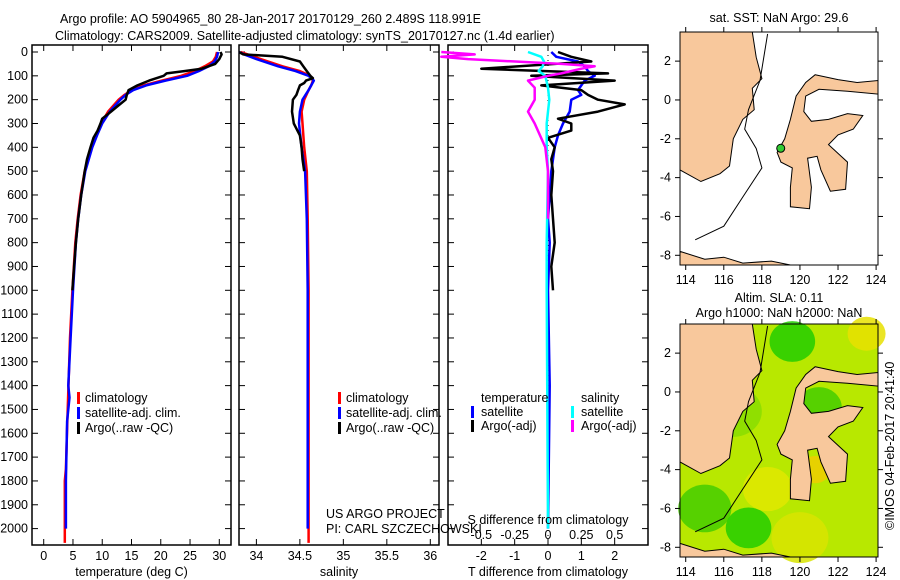 This screenshot has height=580, width=900. What do you see at coordinates (482, 535) in the screenshot?
I see `s-tick-label: -0.5` at bounding box center [482, 535].